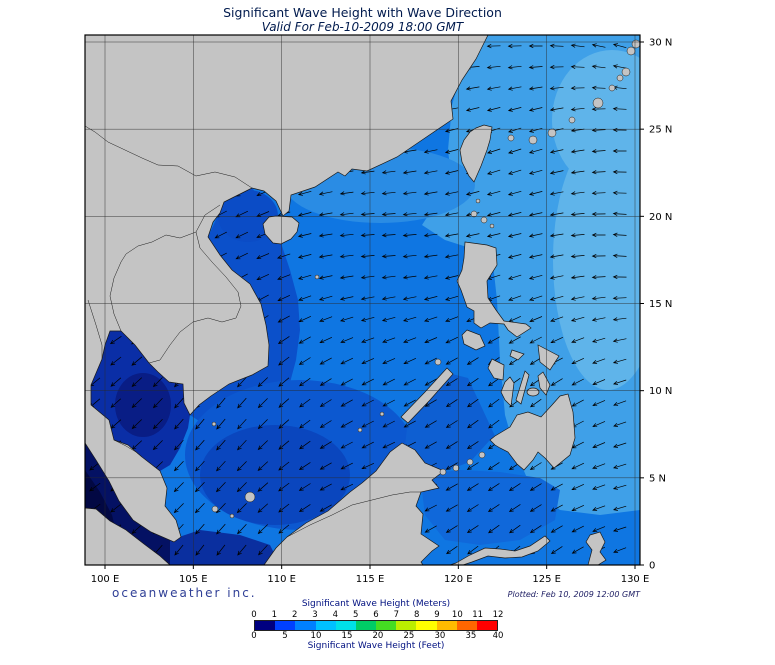  Describe the element at coordinates (522, 387) in the screenshot. I see `island-cebu` at that location.